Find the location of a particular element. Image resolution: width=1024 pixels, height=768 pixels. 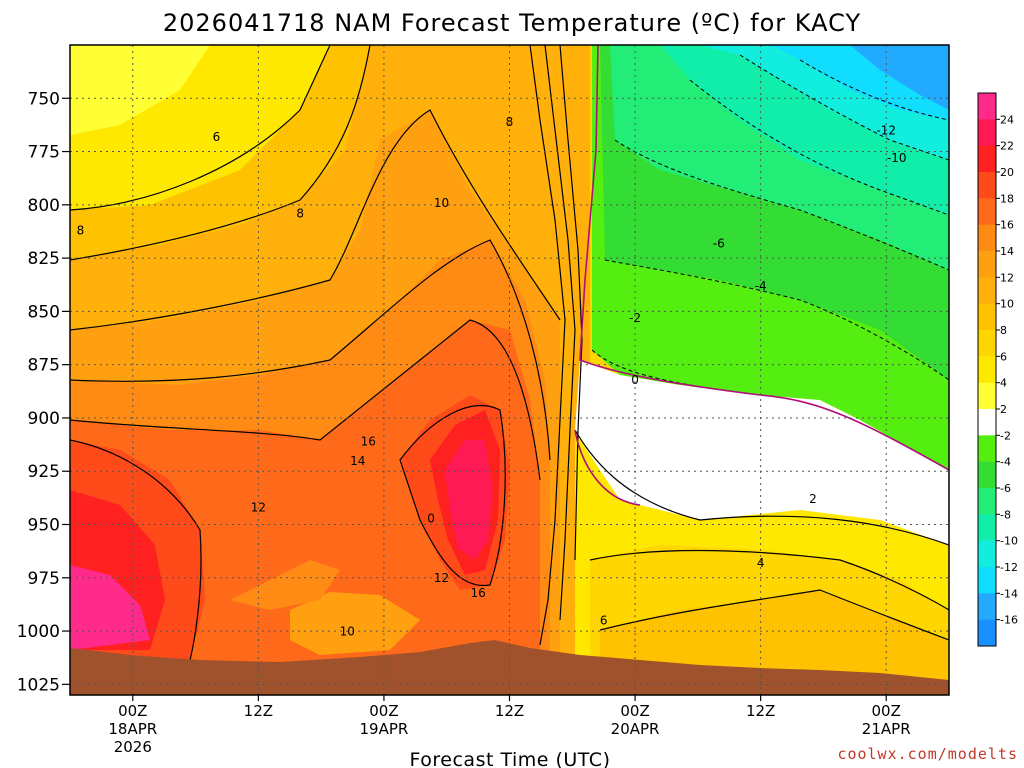

colorbar-label: -4 is located at coordinates (1005, 462).